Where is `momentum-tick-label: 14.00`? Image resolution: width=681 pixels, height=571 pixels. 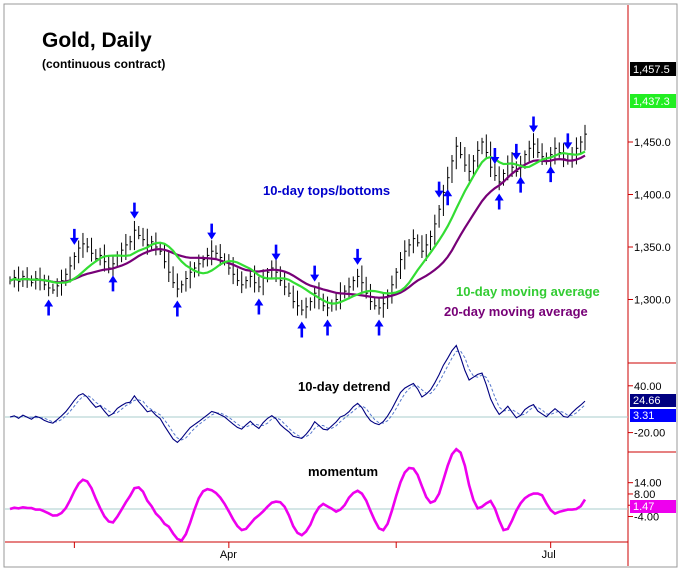 momentum-tick-label: 14.00 is located at coordinates (648, 484).